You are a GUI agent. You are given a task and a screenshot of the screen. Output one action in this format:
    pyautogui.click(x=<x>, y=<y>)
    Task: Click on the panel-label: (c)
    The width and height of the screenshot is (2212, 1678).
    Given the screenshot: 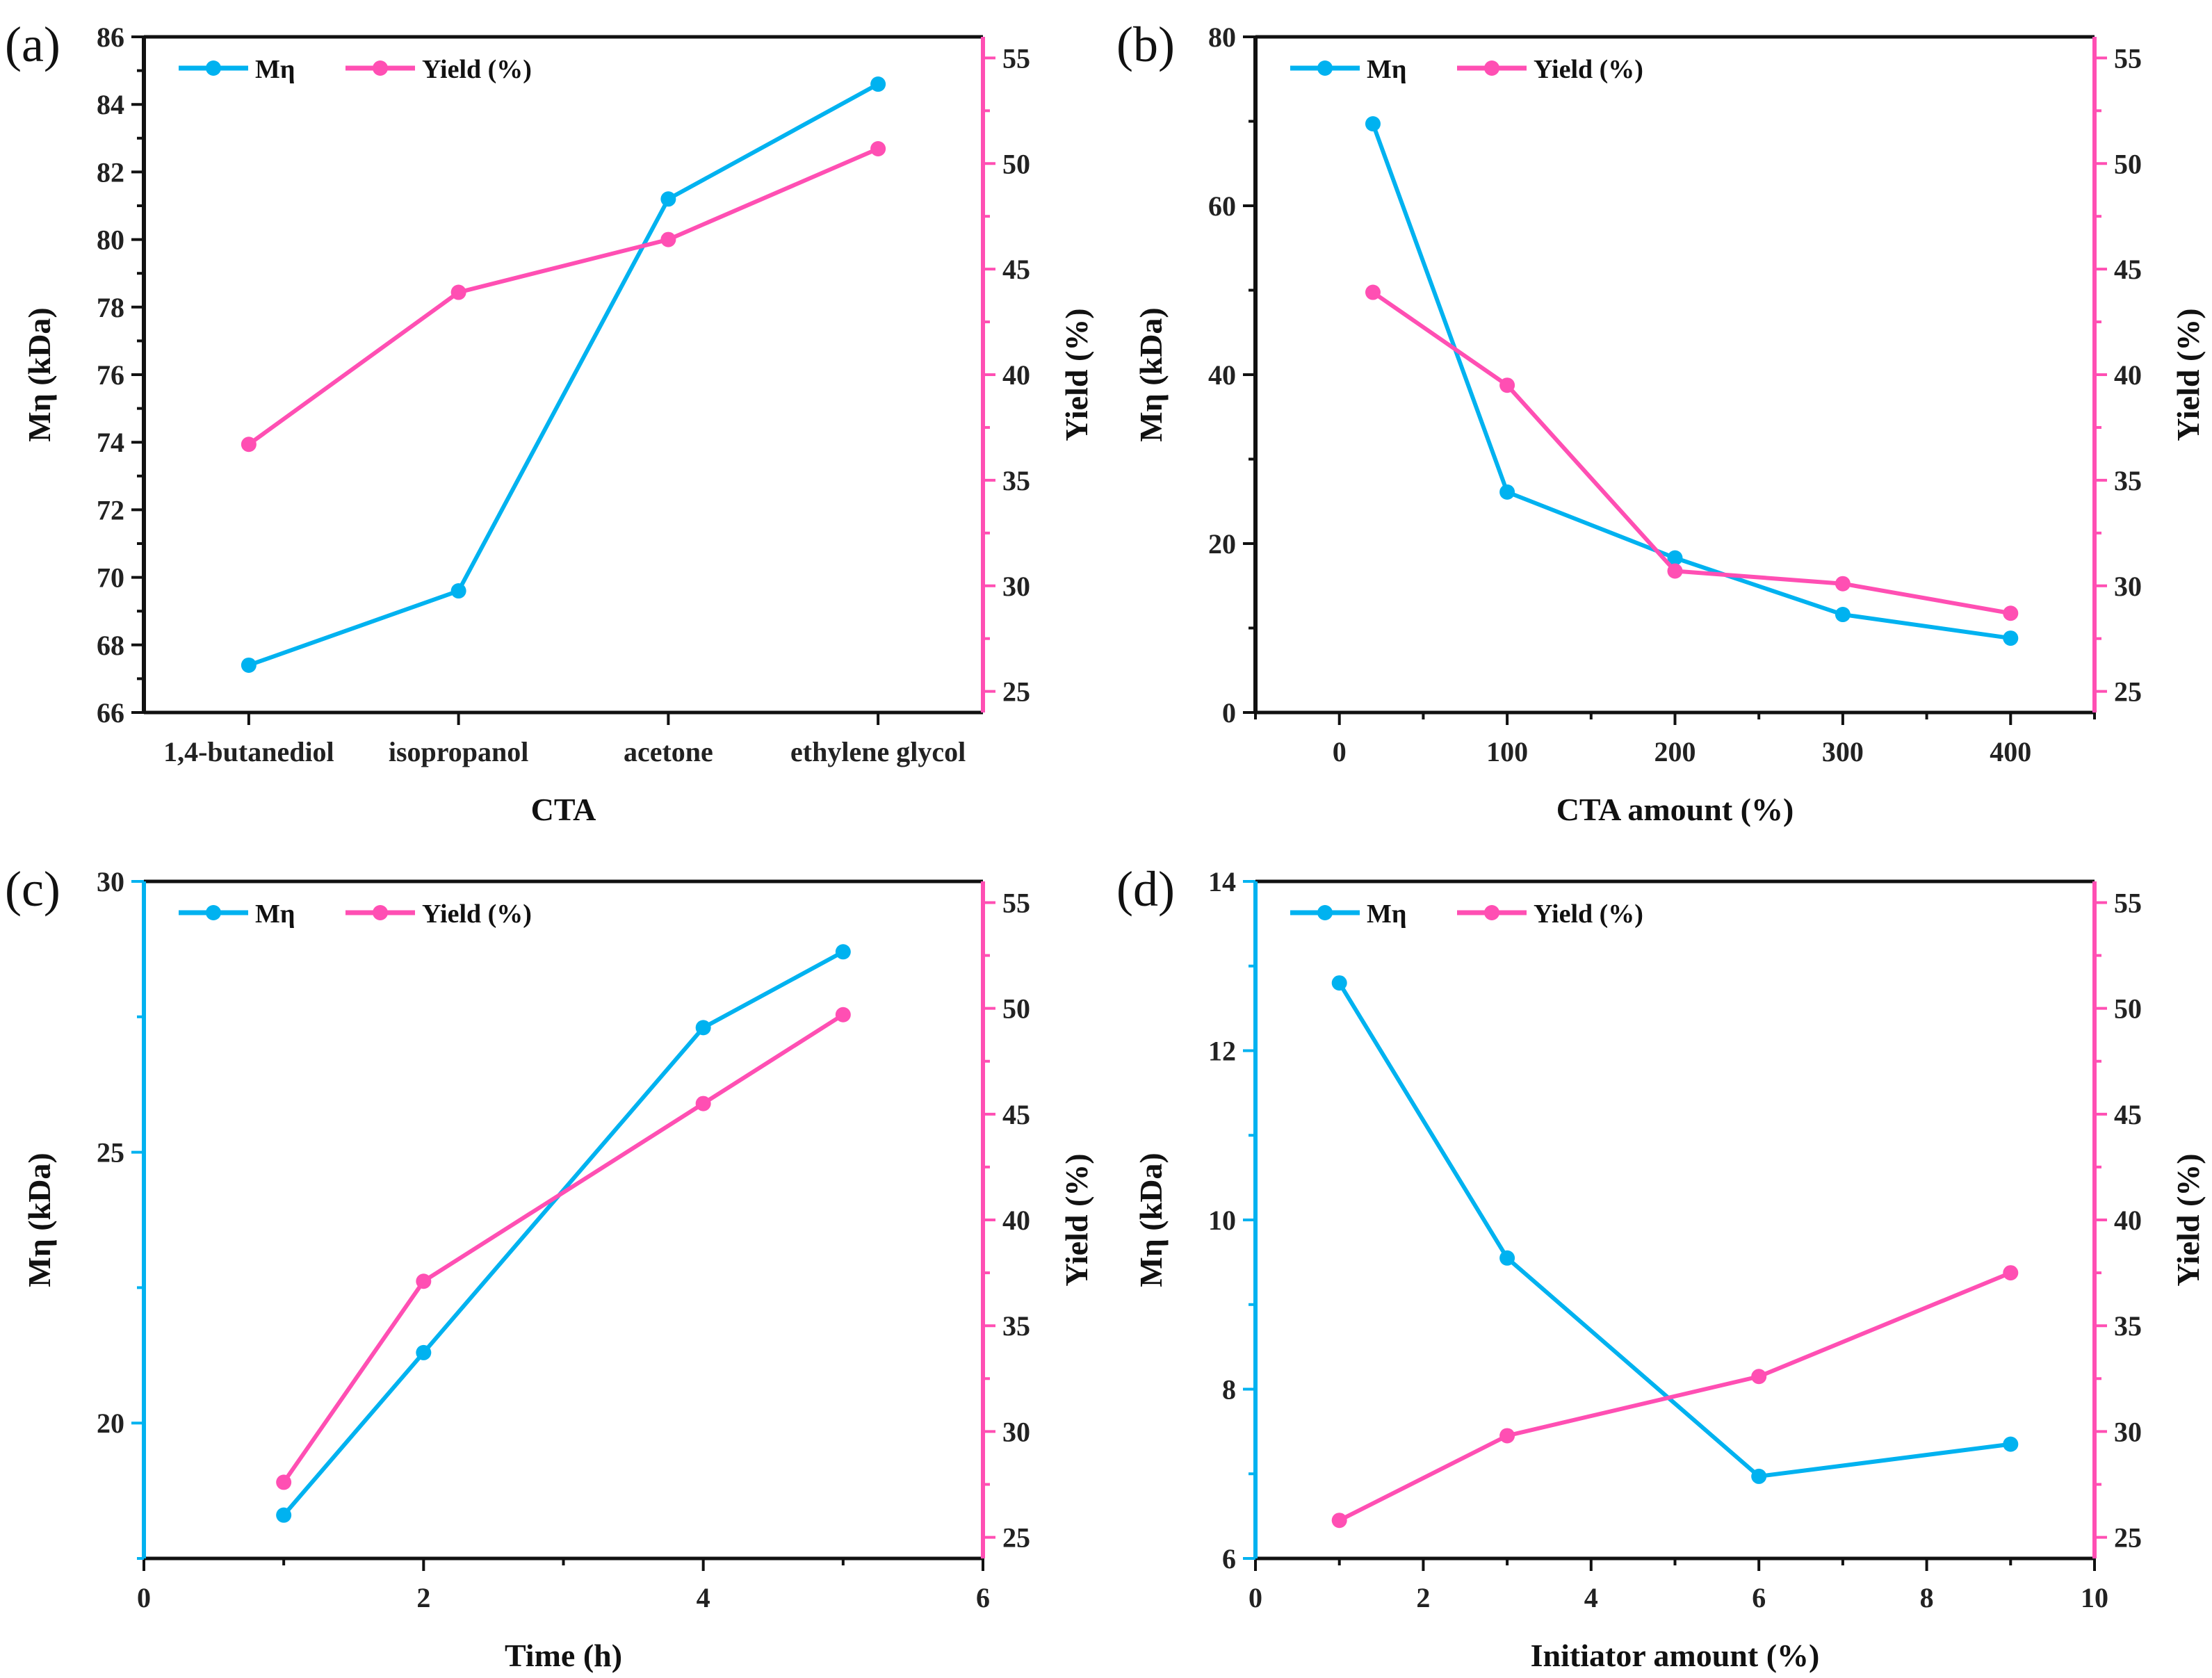 What is the action you would take?
    pyautogui.click(x=32, y=889)
    